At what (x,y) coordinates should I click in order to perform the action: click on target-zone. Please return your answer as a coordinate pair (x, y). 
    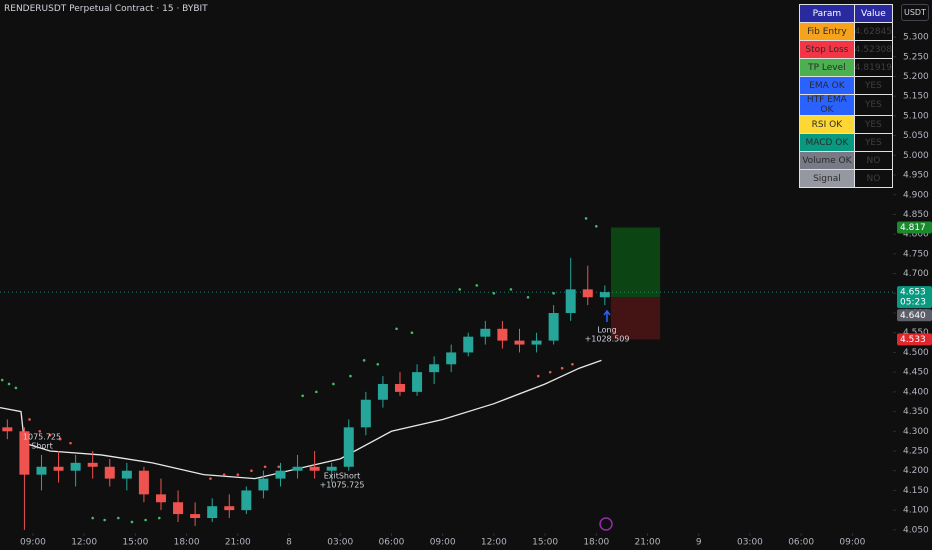
    Looking at the image, I should click on (635, 262).